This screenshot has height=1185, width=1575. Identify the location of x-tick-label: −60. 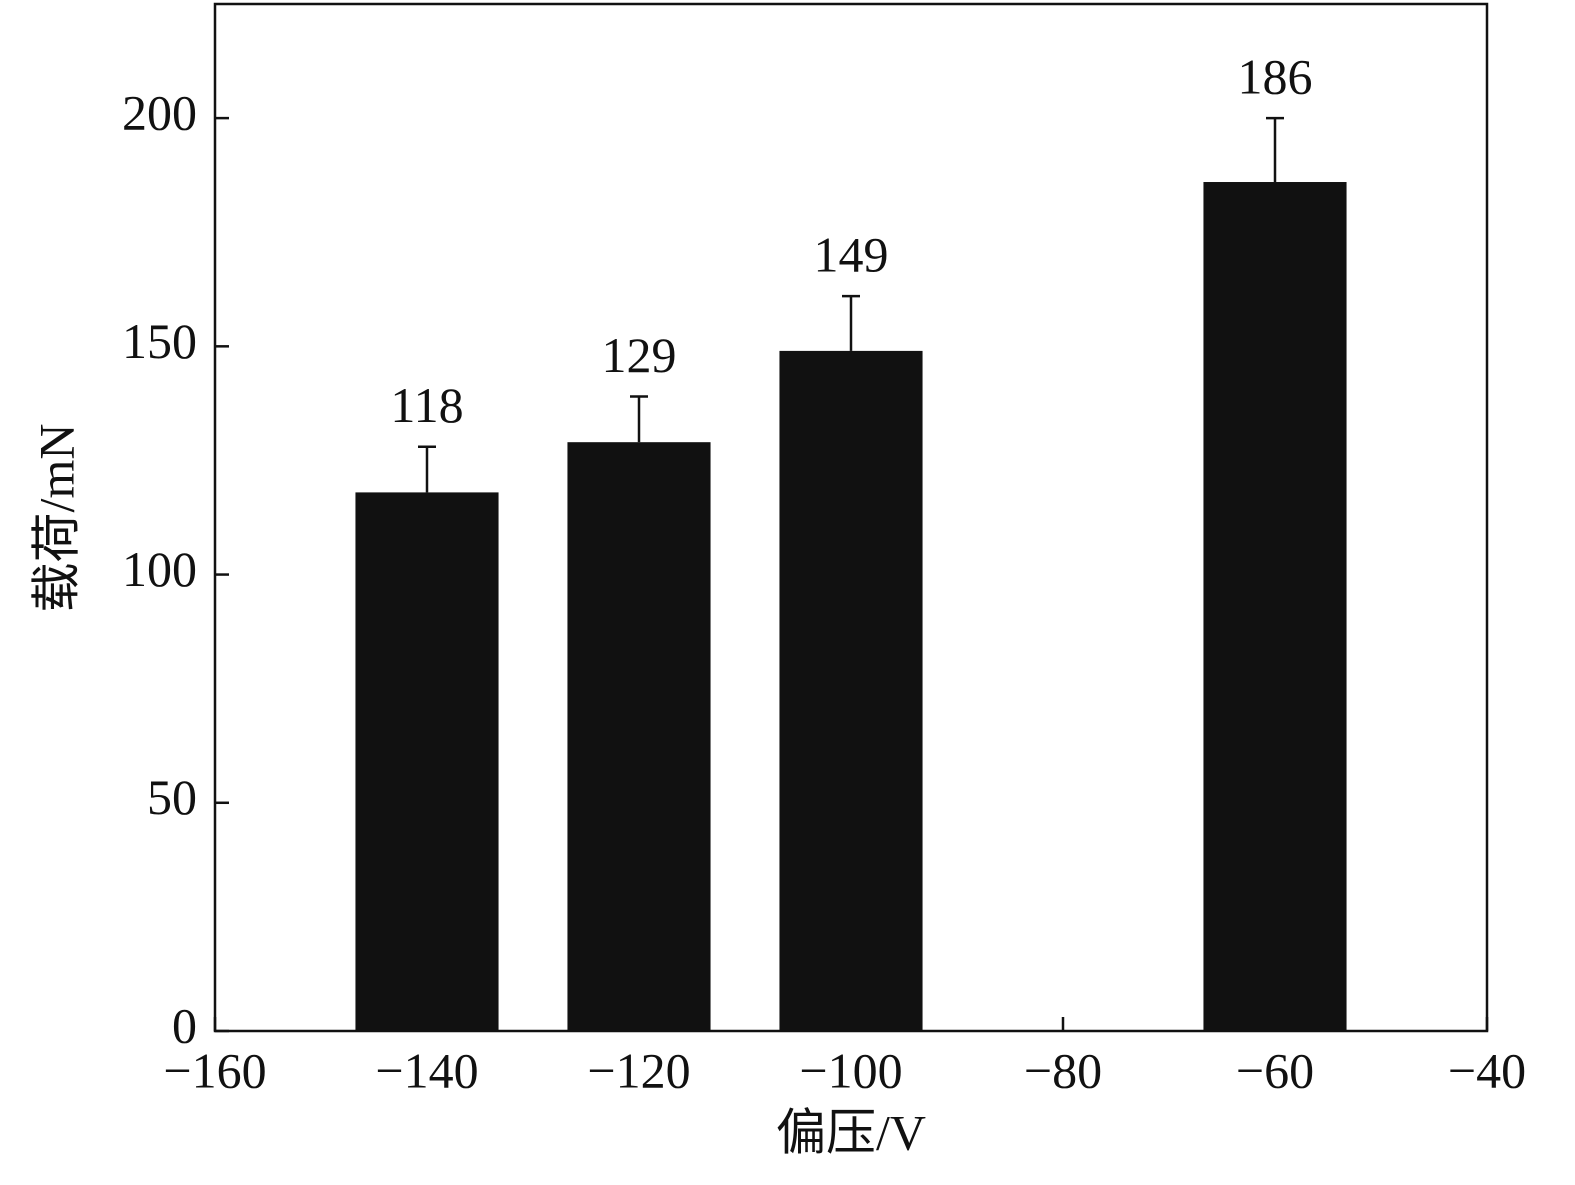
(1275, 1070).